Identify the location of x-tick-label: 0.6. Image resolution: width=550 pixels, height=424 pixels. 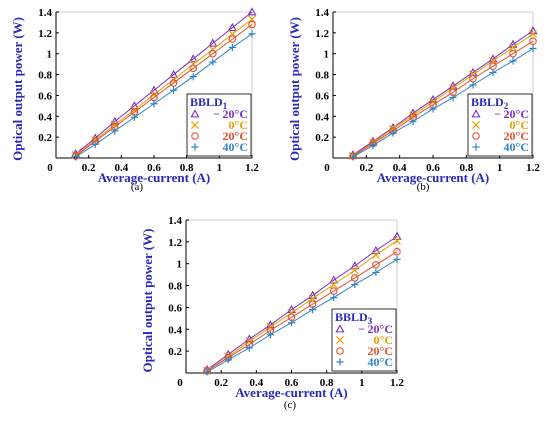
(154, 168).